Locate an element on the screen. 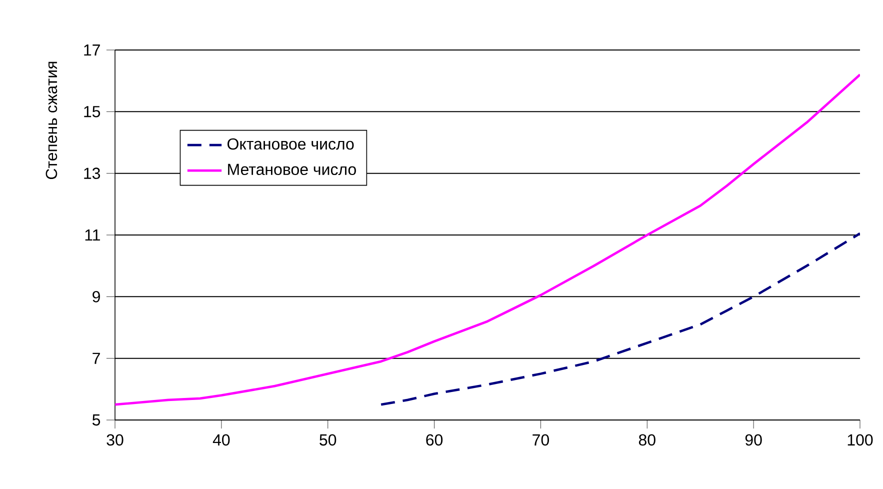  x-tick-label: 40 is located at coordinates (221, 440).